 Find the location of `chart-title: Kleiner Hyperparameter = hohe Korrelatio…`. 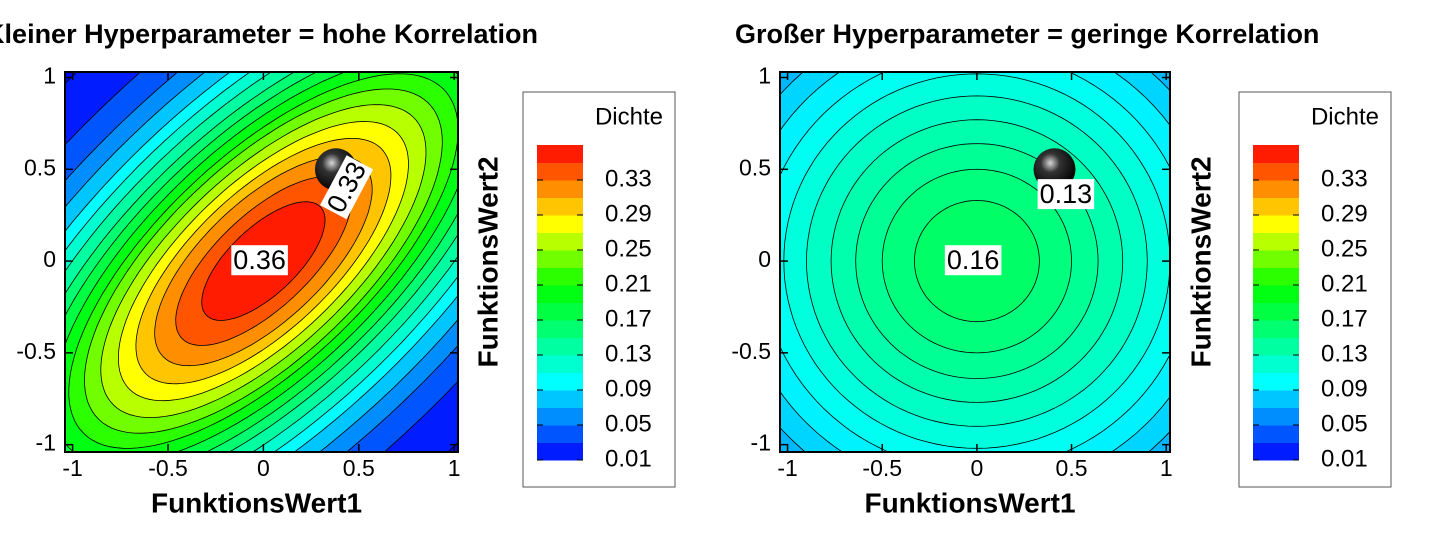

chart-title: Kleiner Hyperparameter = hohe Korrelatio… is located at coordinates (269, 34).